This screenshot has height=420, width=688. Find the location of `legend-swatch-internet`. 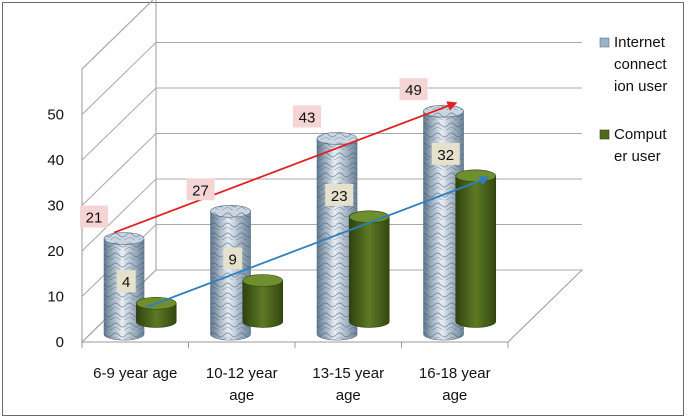

legend-swatch-internet is located at coordinates (604, 42).